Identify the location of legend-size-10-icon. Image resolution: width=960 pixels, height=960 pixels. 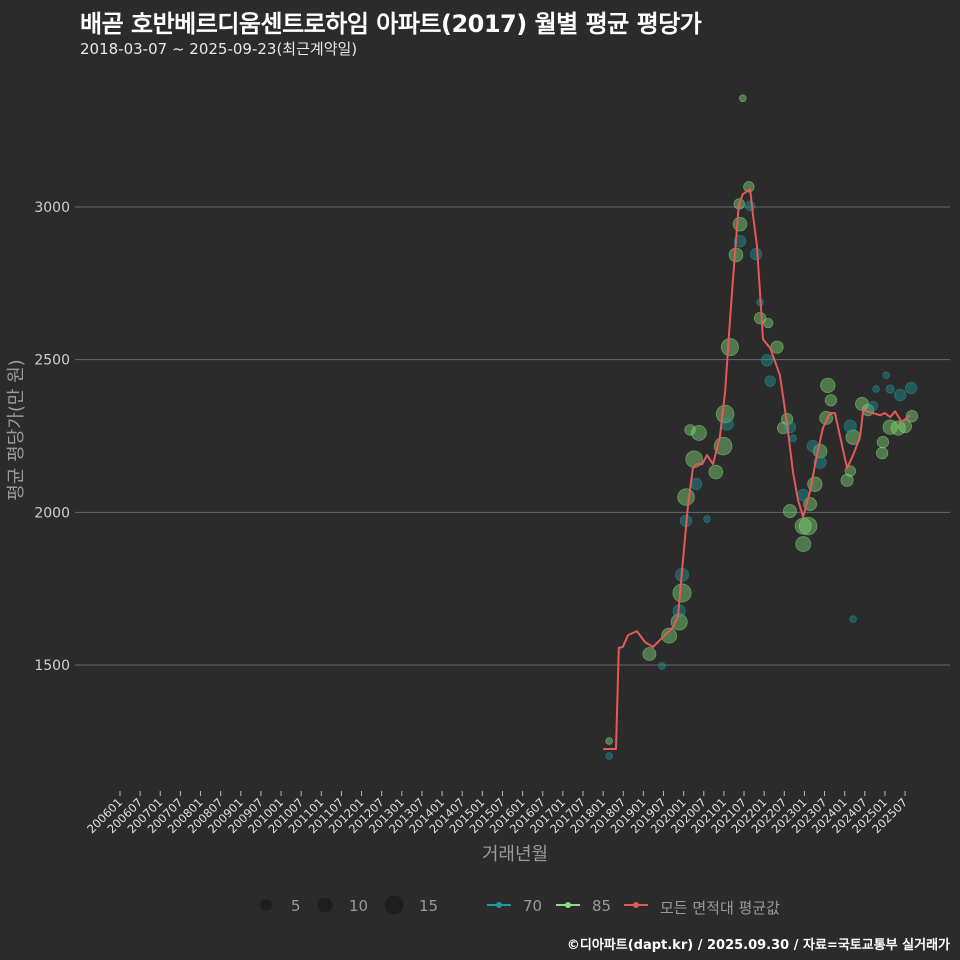
(325, 905).